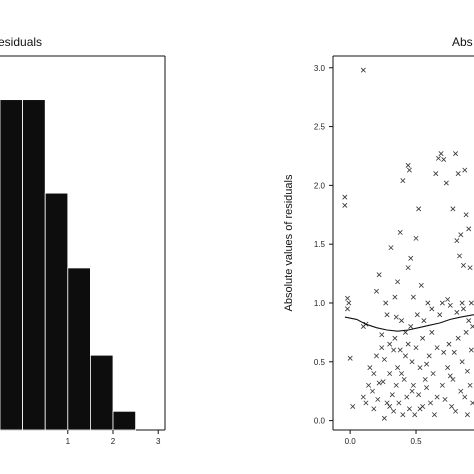 The width and height of the screenshot is (474, 474). Describe the element at coordinates (320, 303) in the screenshot. I see `scatter-y-tick-label-3: 1.0` at that location.